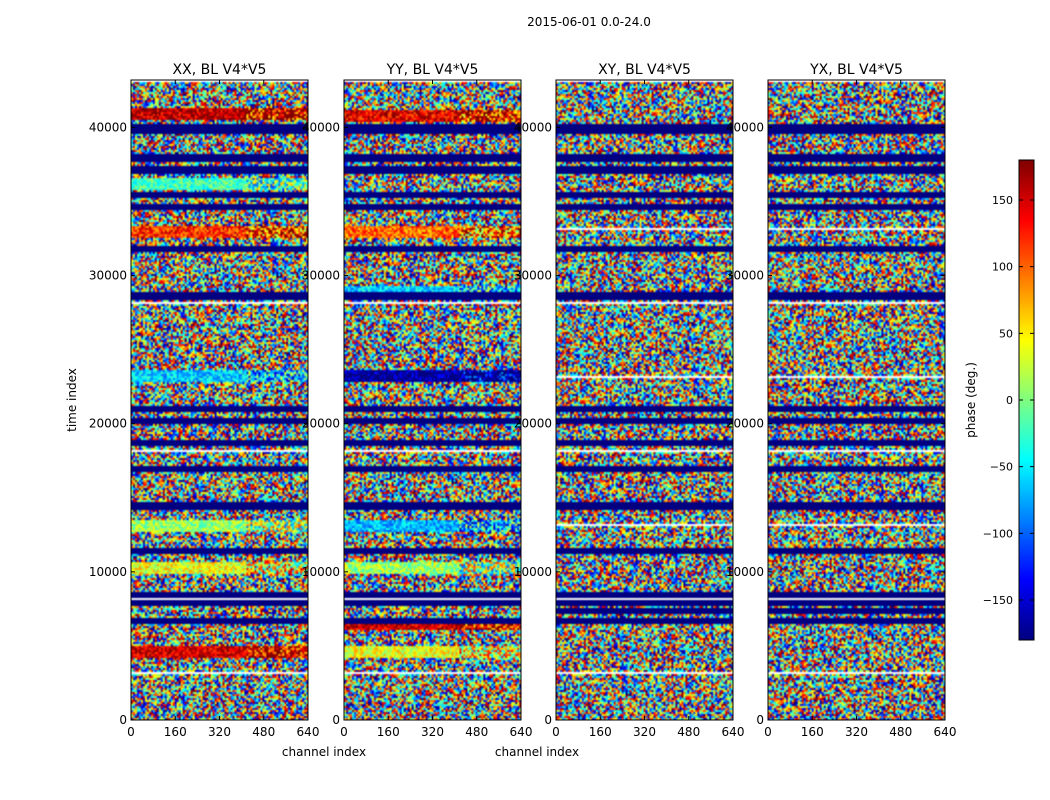 This screenshot has width=1050, height=800. I want to click on colorbar-tick-label: −100, so click(998, 533).